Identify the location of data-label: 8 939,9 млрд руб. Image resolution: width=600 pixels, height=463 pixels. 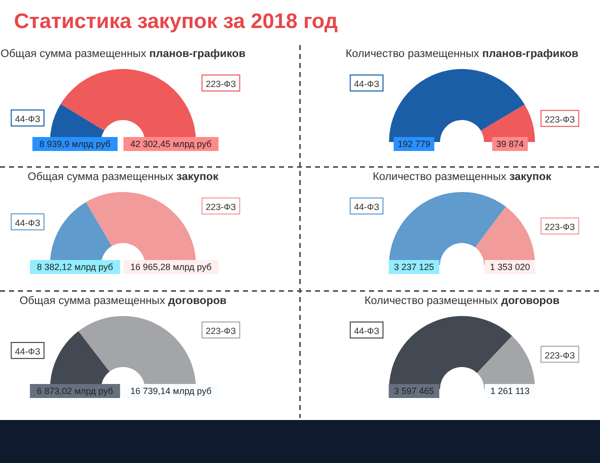
(75, 144).